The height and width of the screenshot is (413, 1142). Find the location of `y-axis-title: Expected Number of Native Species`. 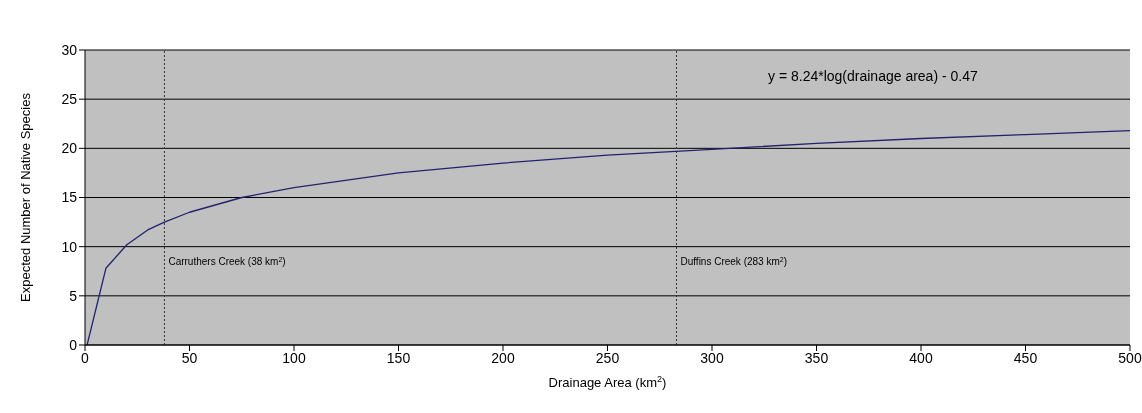

y-axis-title: Expected Number of Native Species is located at coordinates (25, 197).